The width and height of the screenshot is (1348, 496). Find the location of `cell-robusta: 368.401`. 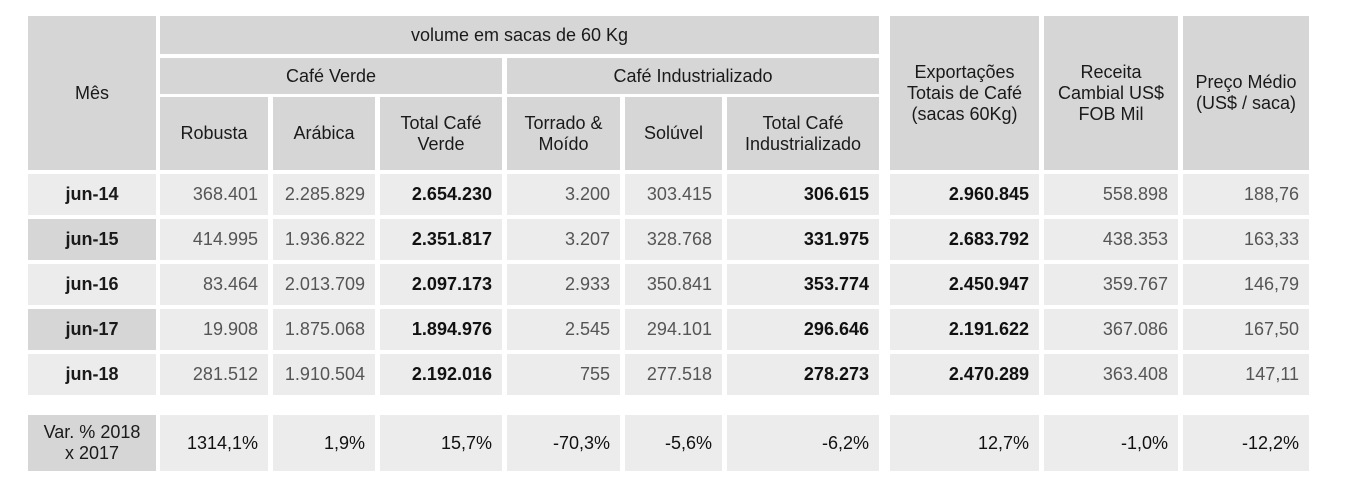

cell-robusta: 368.401 is located at coordinates (214, 194).